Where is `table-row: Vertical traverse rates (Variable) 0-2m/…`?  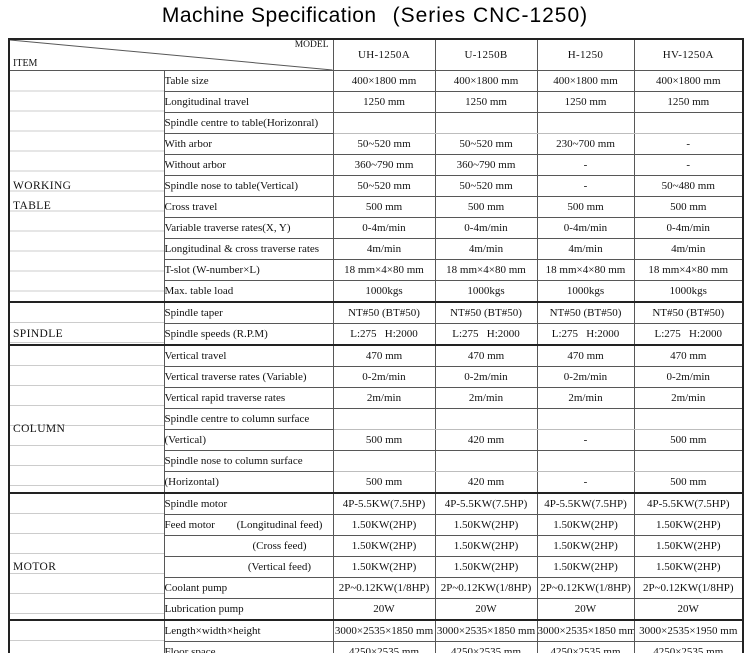 table-row: Vertical traverse rates (Variable) 0-2m/… is located at coordinates (376, 377).